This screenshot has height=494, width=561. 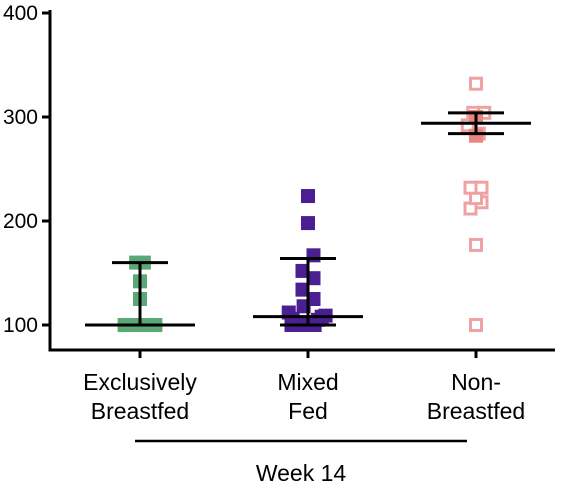 What do you see at coordinates (140, 382) in the screenshot?
I see `category-label: Exclusively` at bounding box center [140, 382].